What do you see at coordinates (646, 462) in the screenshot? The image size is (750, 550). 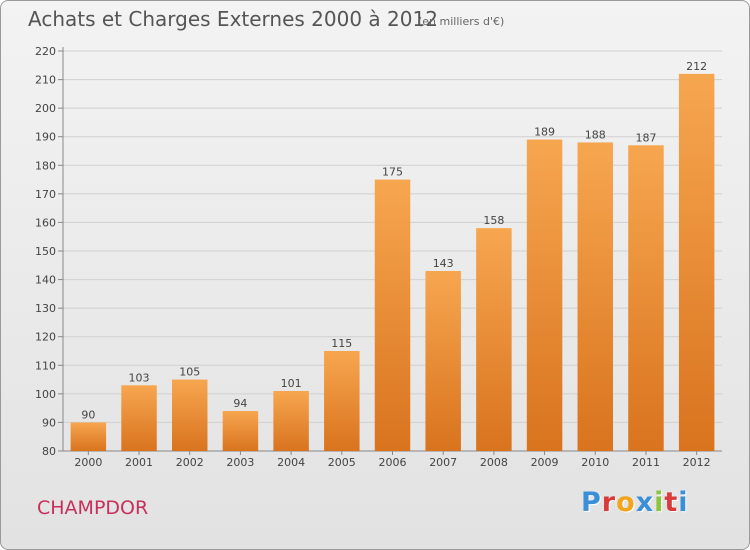 I see `x-tick-label: 2011` at bounding box center [646, 462].